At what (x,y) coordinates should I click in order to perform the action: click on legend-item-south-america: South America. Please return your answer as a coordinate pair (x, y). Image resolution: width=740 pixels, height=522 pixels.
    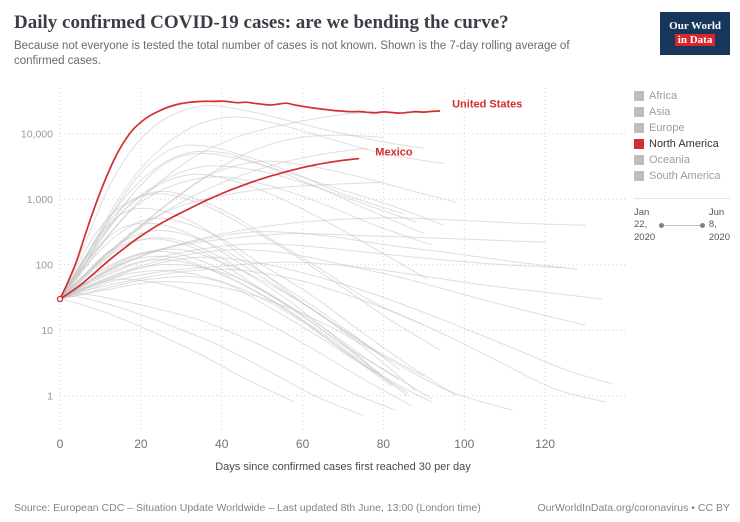
    Looking at the image, I should click on (682, 176).